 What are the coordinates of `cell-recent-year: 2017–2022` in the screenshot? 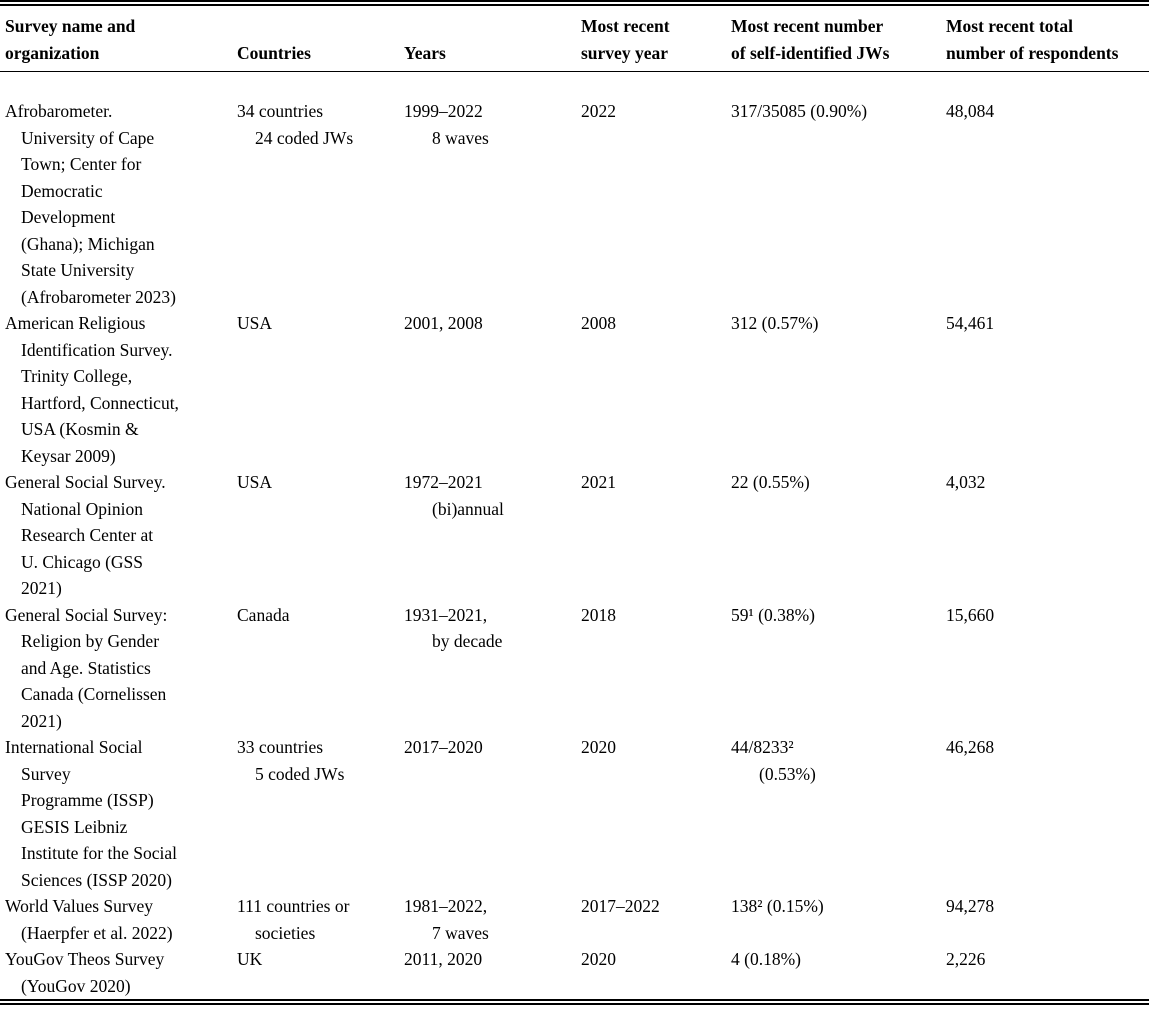 It's located at (620, 906).